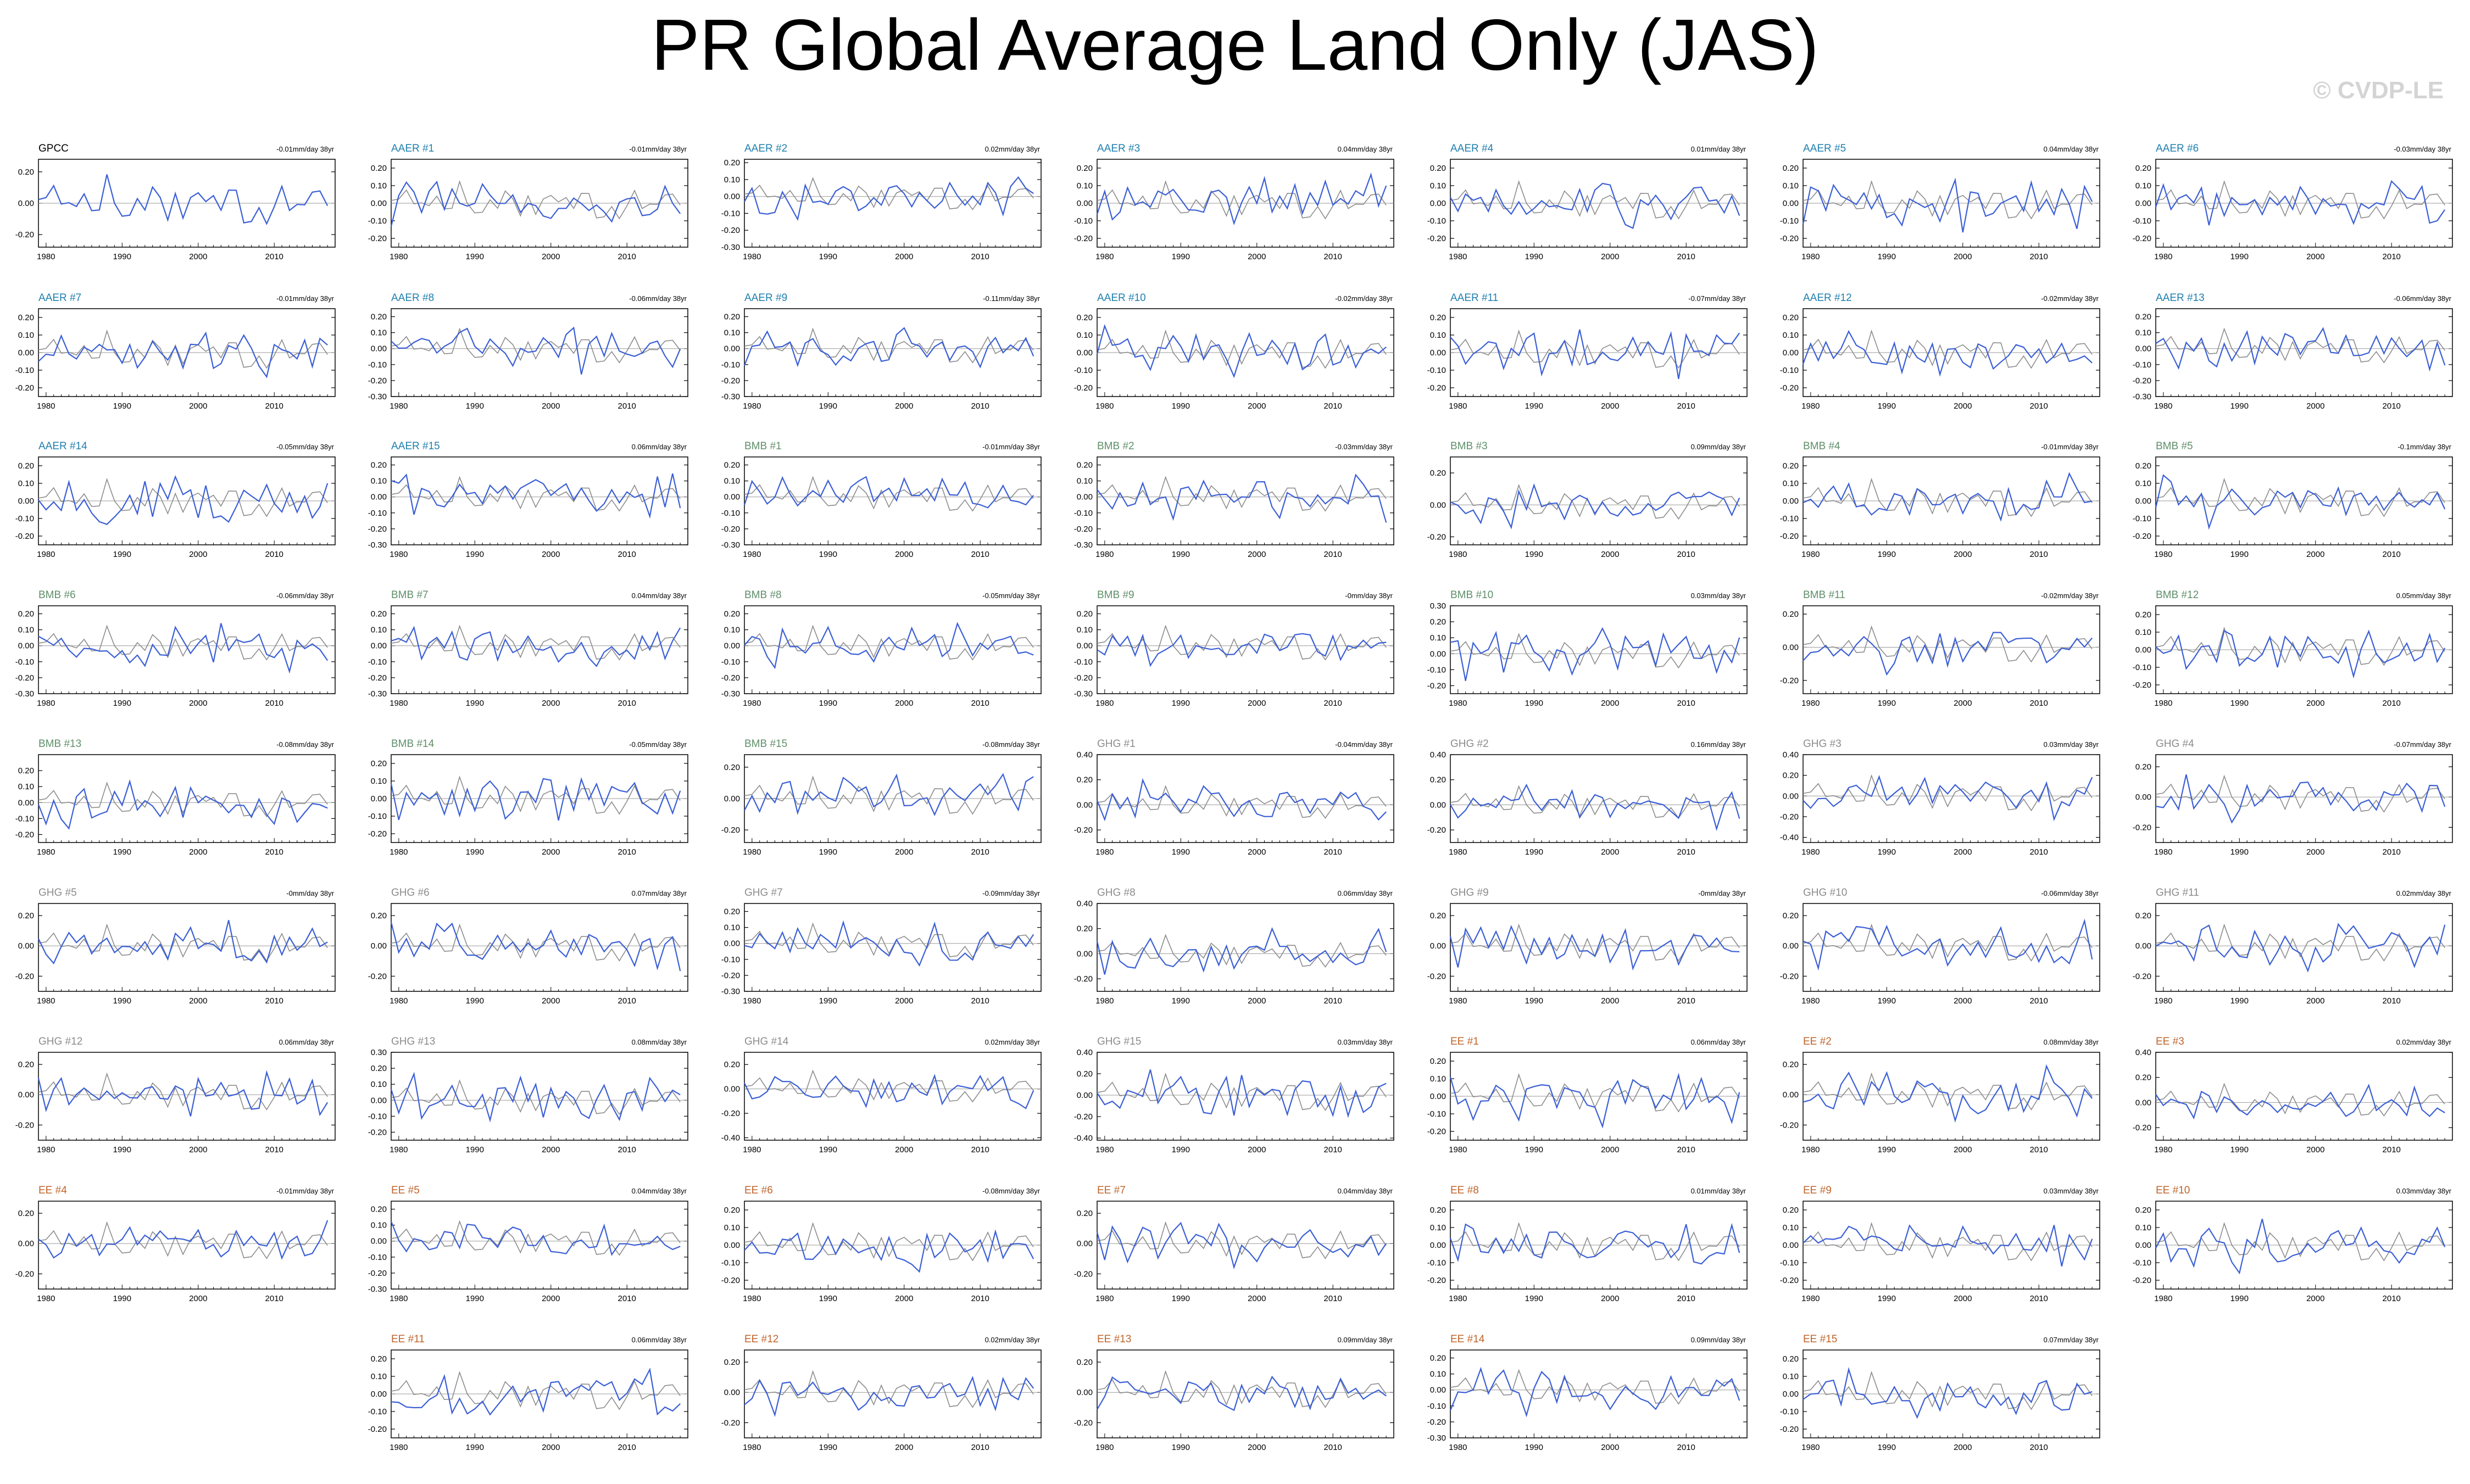  Describe the element at coordinates (1118, 148) in the screenshot. I see `panel-label: AAER #3` at that location.